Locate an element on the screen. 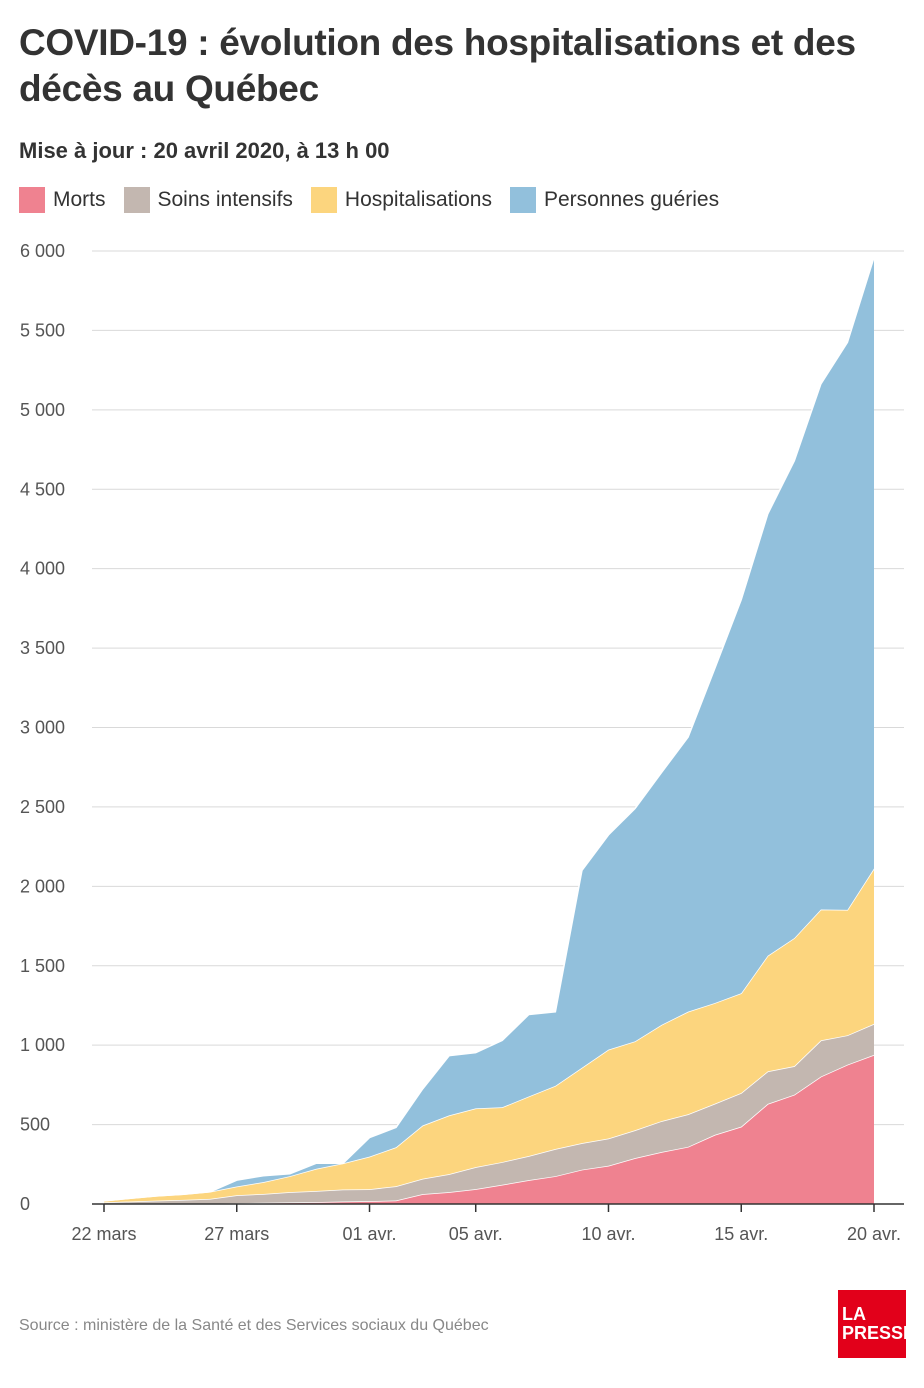 This screenshot has height=1388, width=924. y-tick-label: 1 000 is located at coordinates (42, 1045).